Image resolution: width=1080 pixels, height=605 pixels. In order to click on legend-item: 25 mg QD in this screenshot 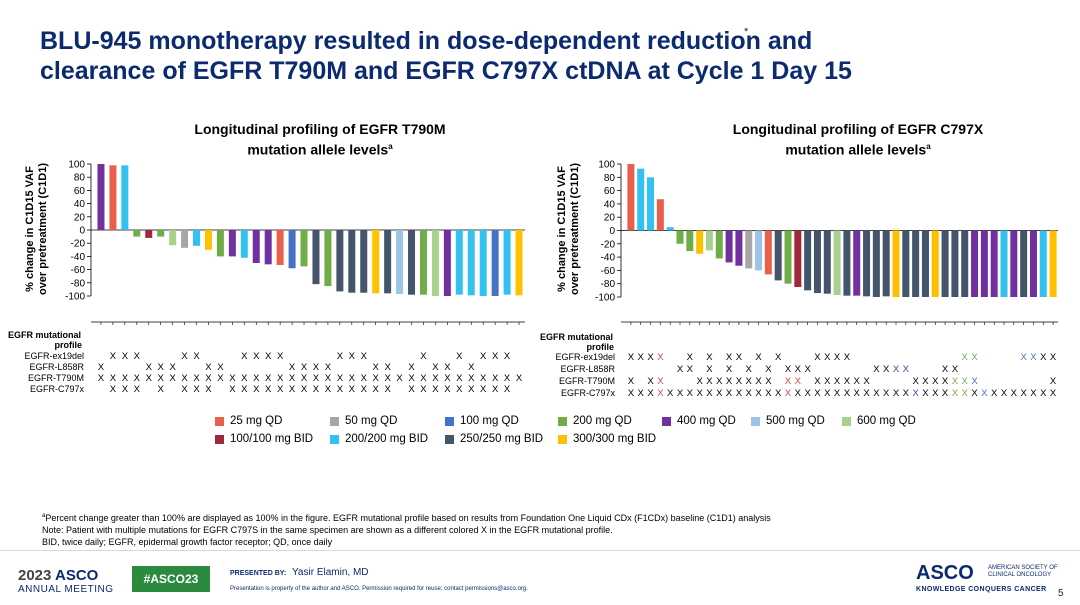, I will do `click(248, 421)`.